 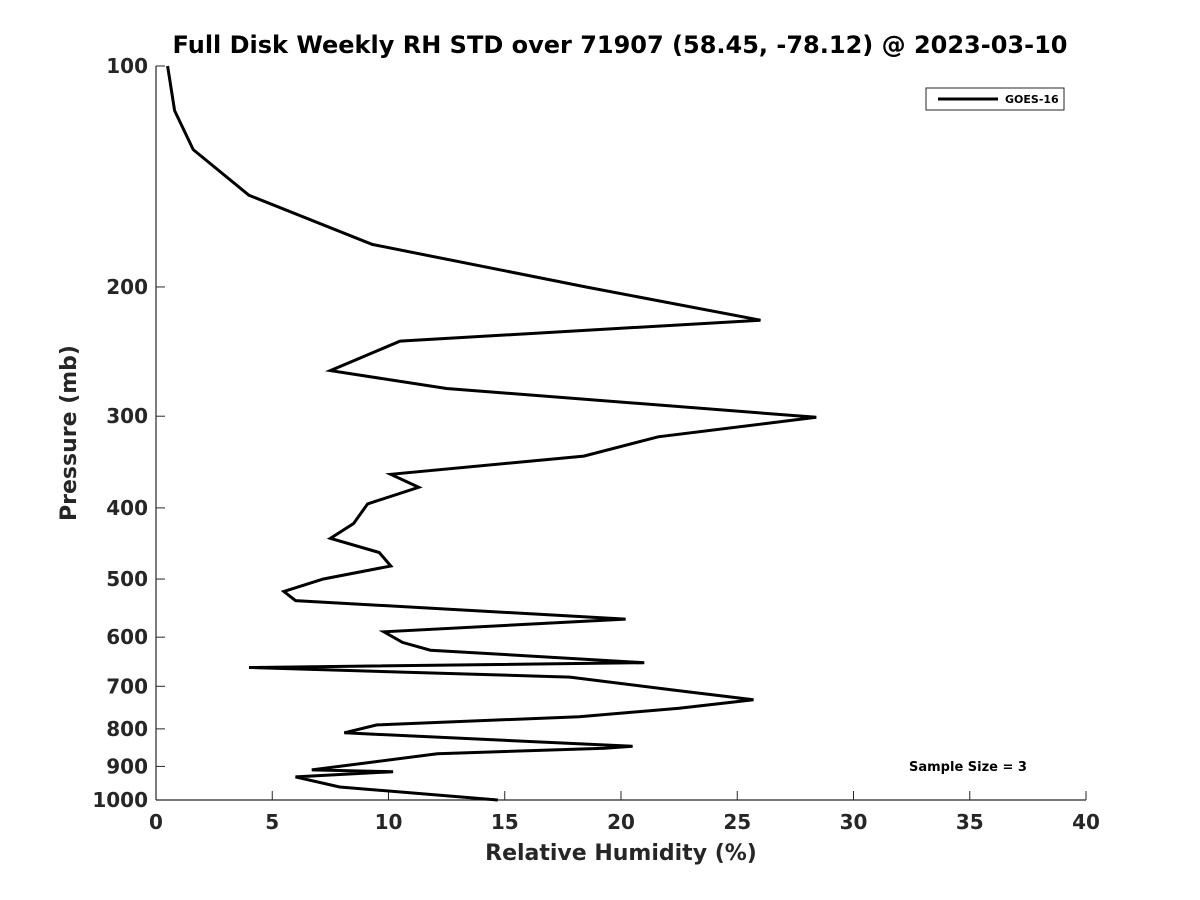 I want to click on x-tick-label: 30, so click(x=854, y=822).